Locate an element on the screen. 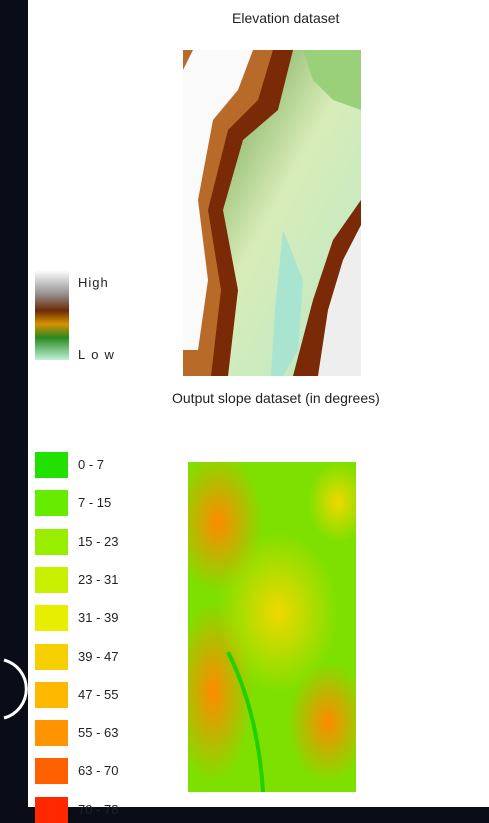  legend-high: High is located at coordinates (93, 282).